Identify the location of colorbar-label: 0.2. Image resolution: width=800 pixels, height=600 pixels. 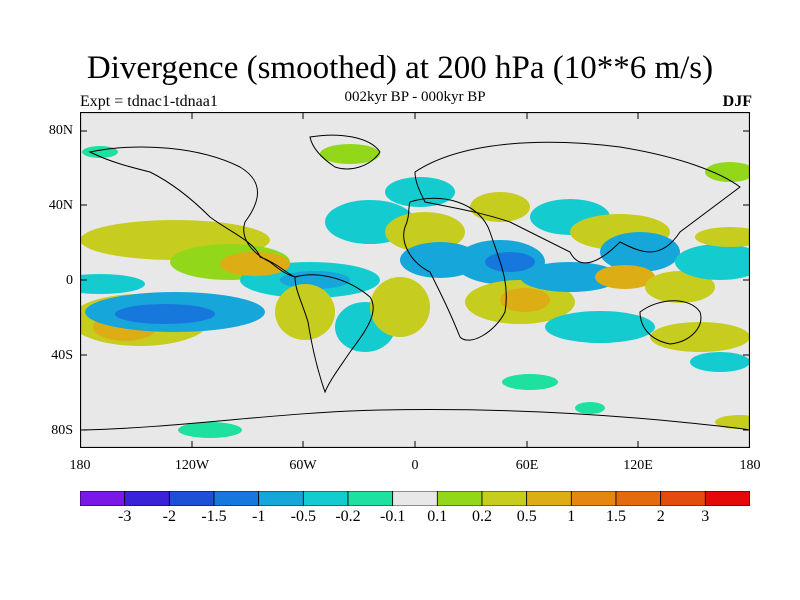
(482, 516).